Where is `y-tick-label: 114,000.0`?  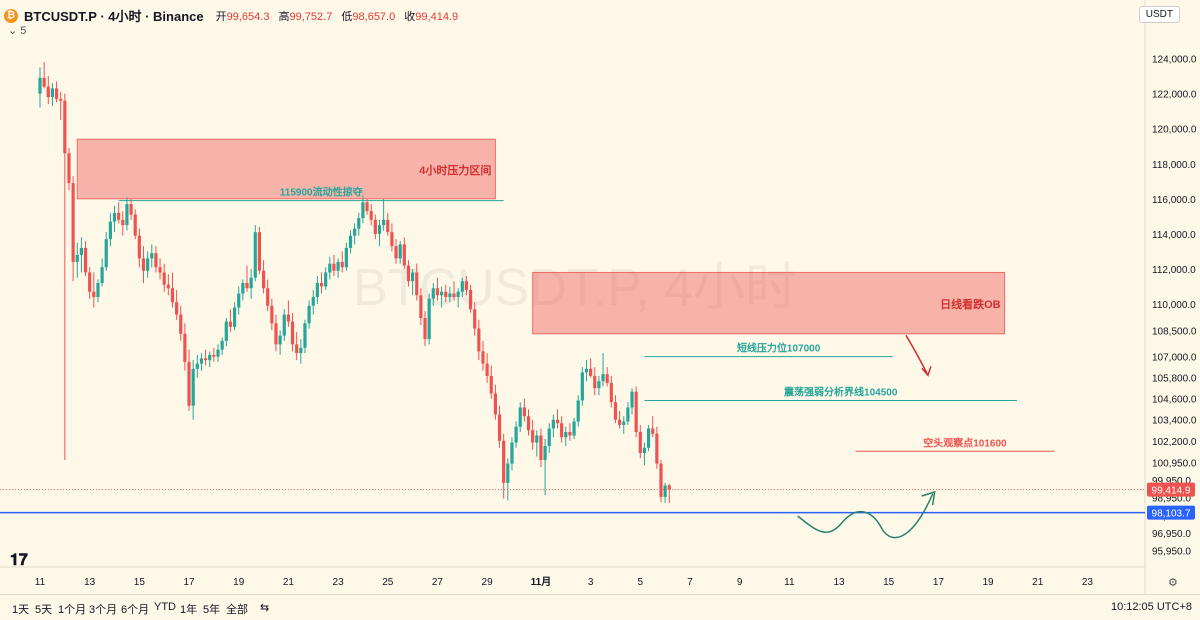 y-tick-label: 114,000.0 is located at coordinates (1174, 235).